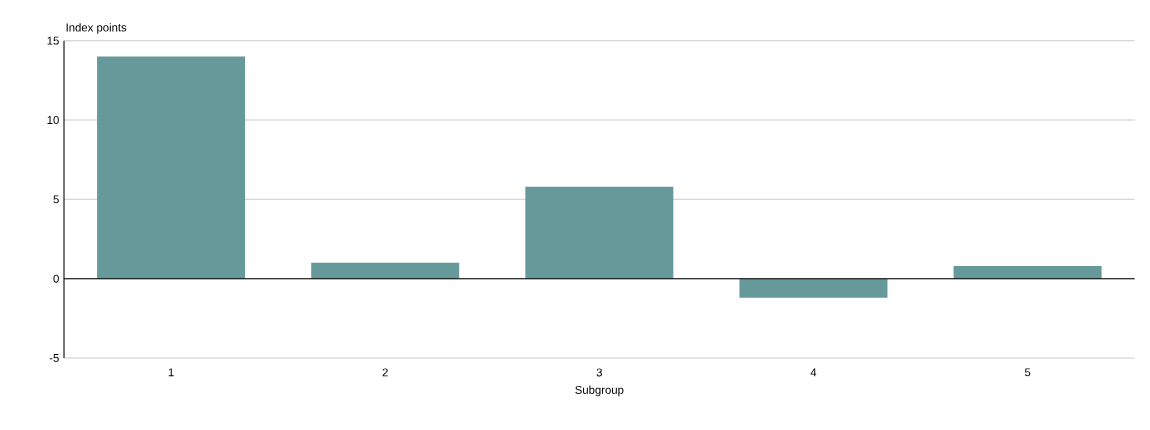 The height and width of the screenshot is (430, 1150). I want to click on y-tick-label: 5, so click(56, 199).